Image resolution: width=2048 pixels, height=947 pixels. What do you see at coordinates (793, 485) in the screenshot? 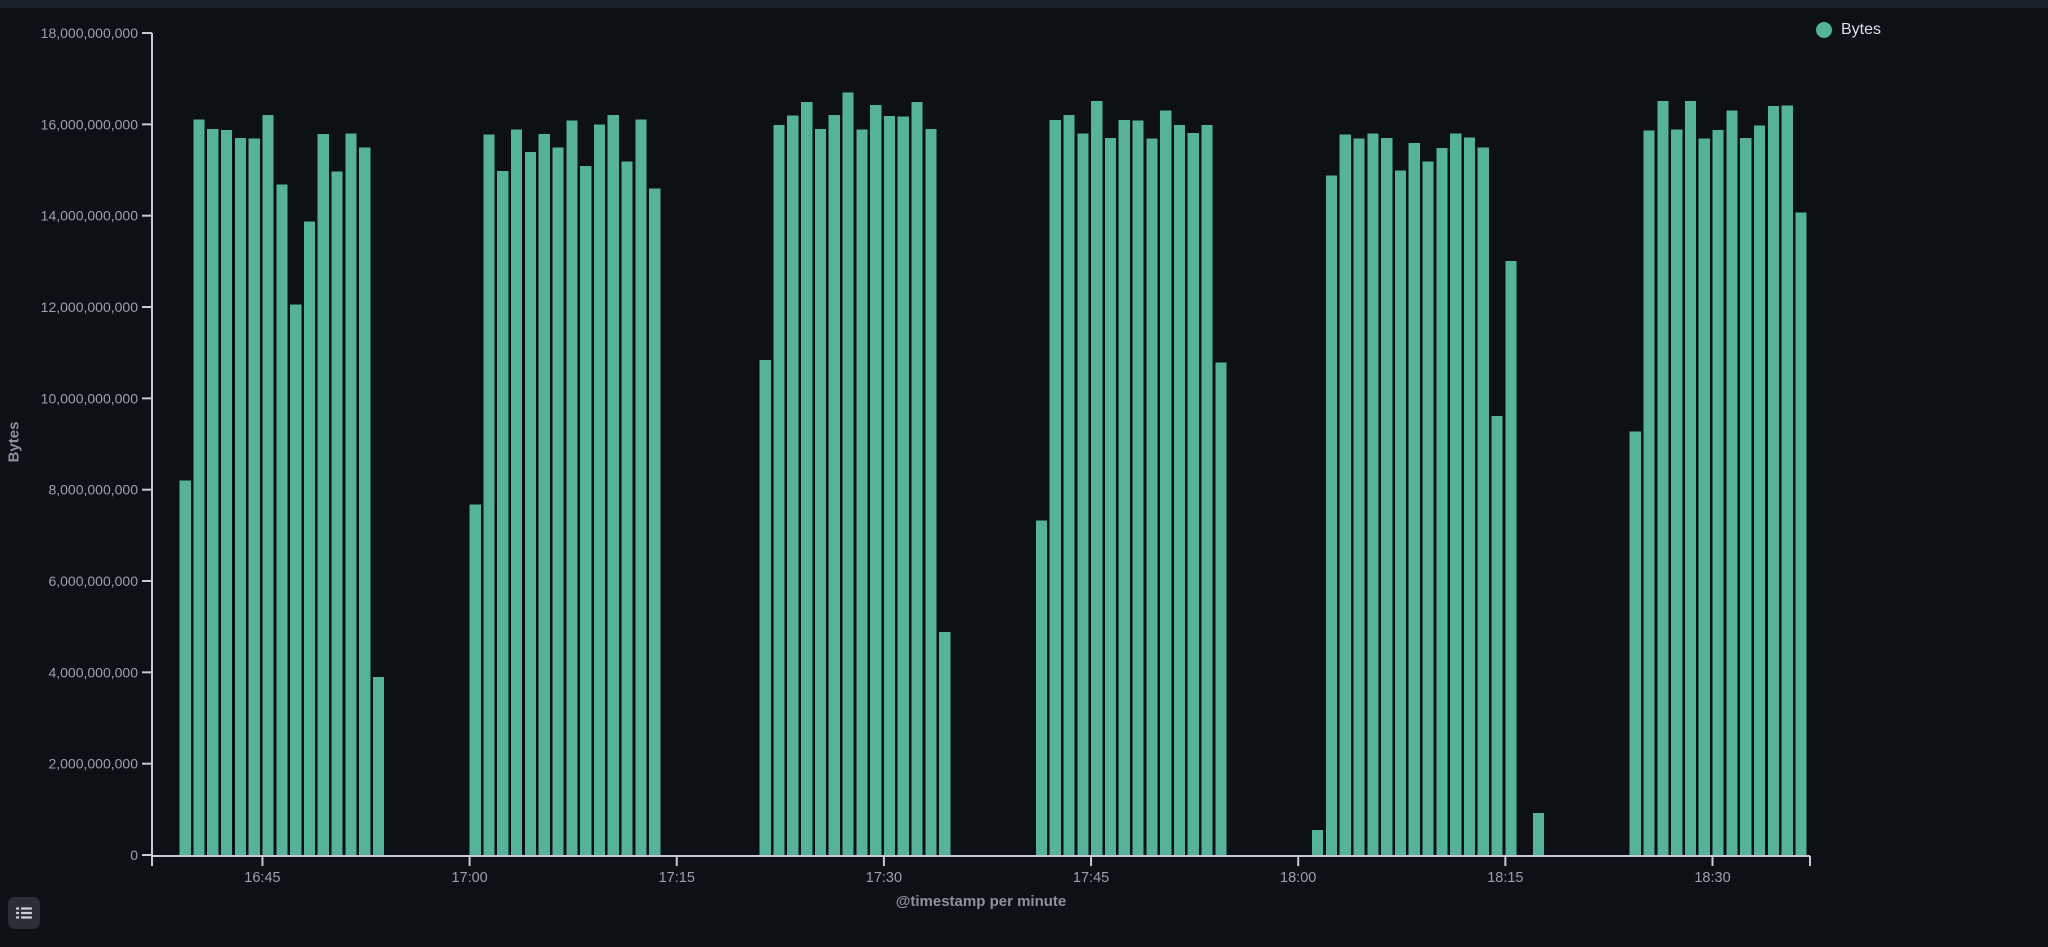
I see `bar-17:23` at bounding box center [793, 485].